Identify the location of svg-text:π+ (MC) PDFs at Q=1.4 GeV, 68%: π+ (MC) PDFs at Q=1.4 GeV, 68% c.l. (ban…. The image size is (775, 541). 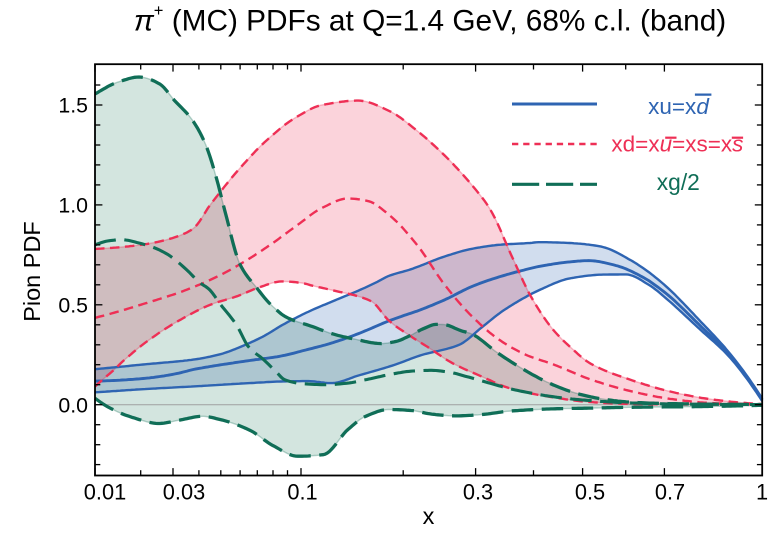
(430, 19).